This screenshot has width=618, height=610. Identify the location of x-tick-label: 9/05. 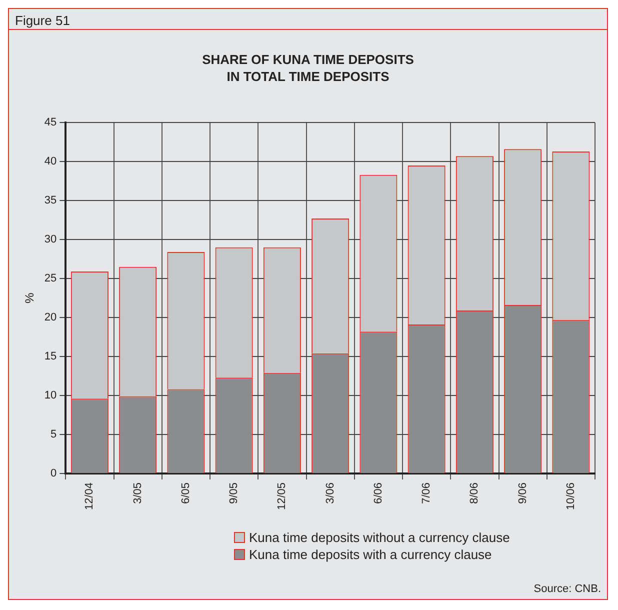
(234, 493).